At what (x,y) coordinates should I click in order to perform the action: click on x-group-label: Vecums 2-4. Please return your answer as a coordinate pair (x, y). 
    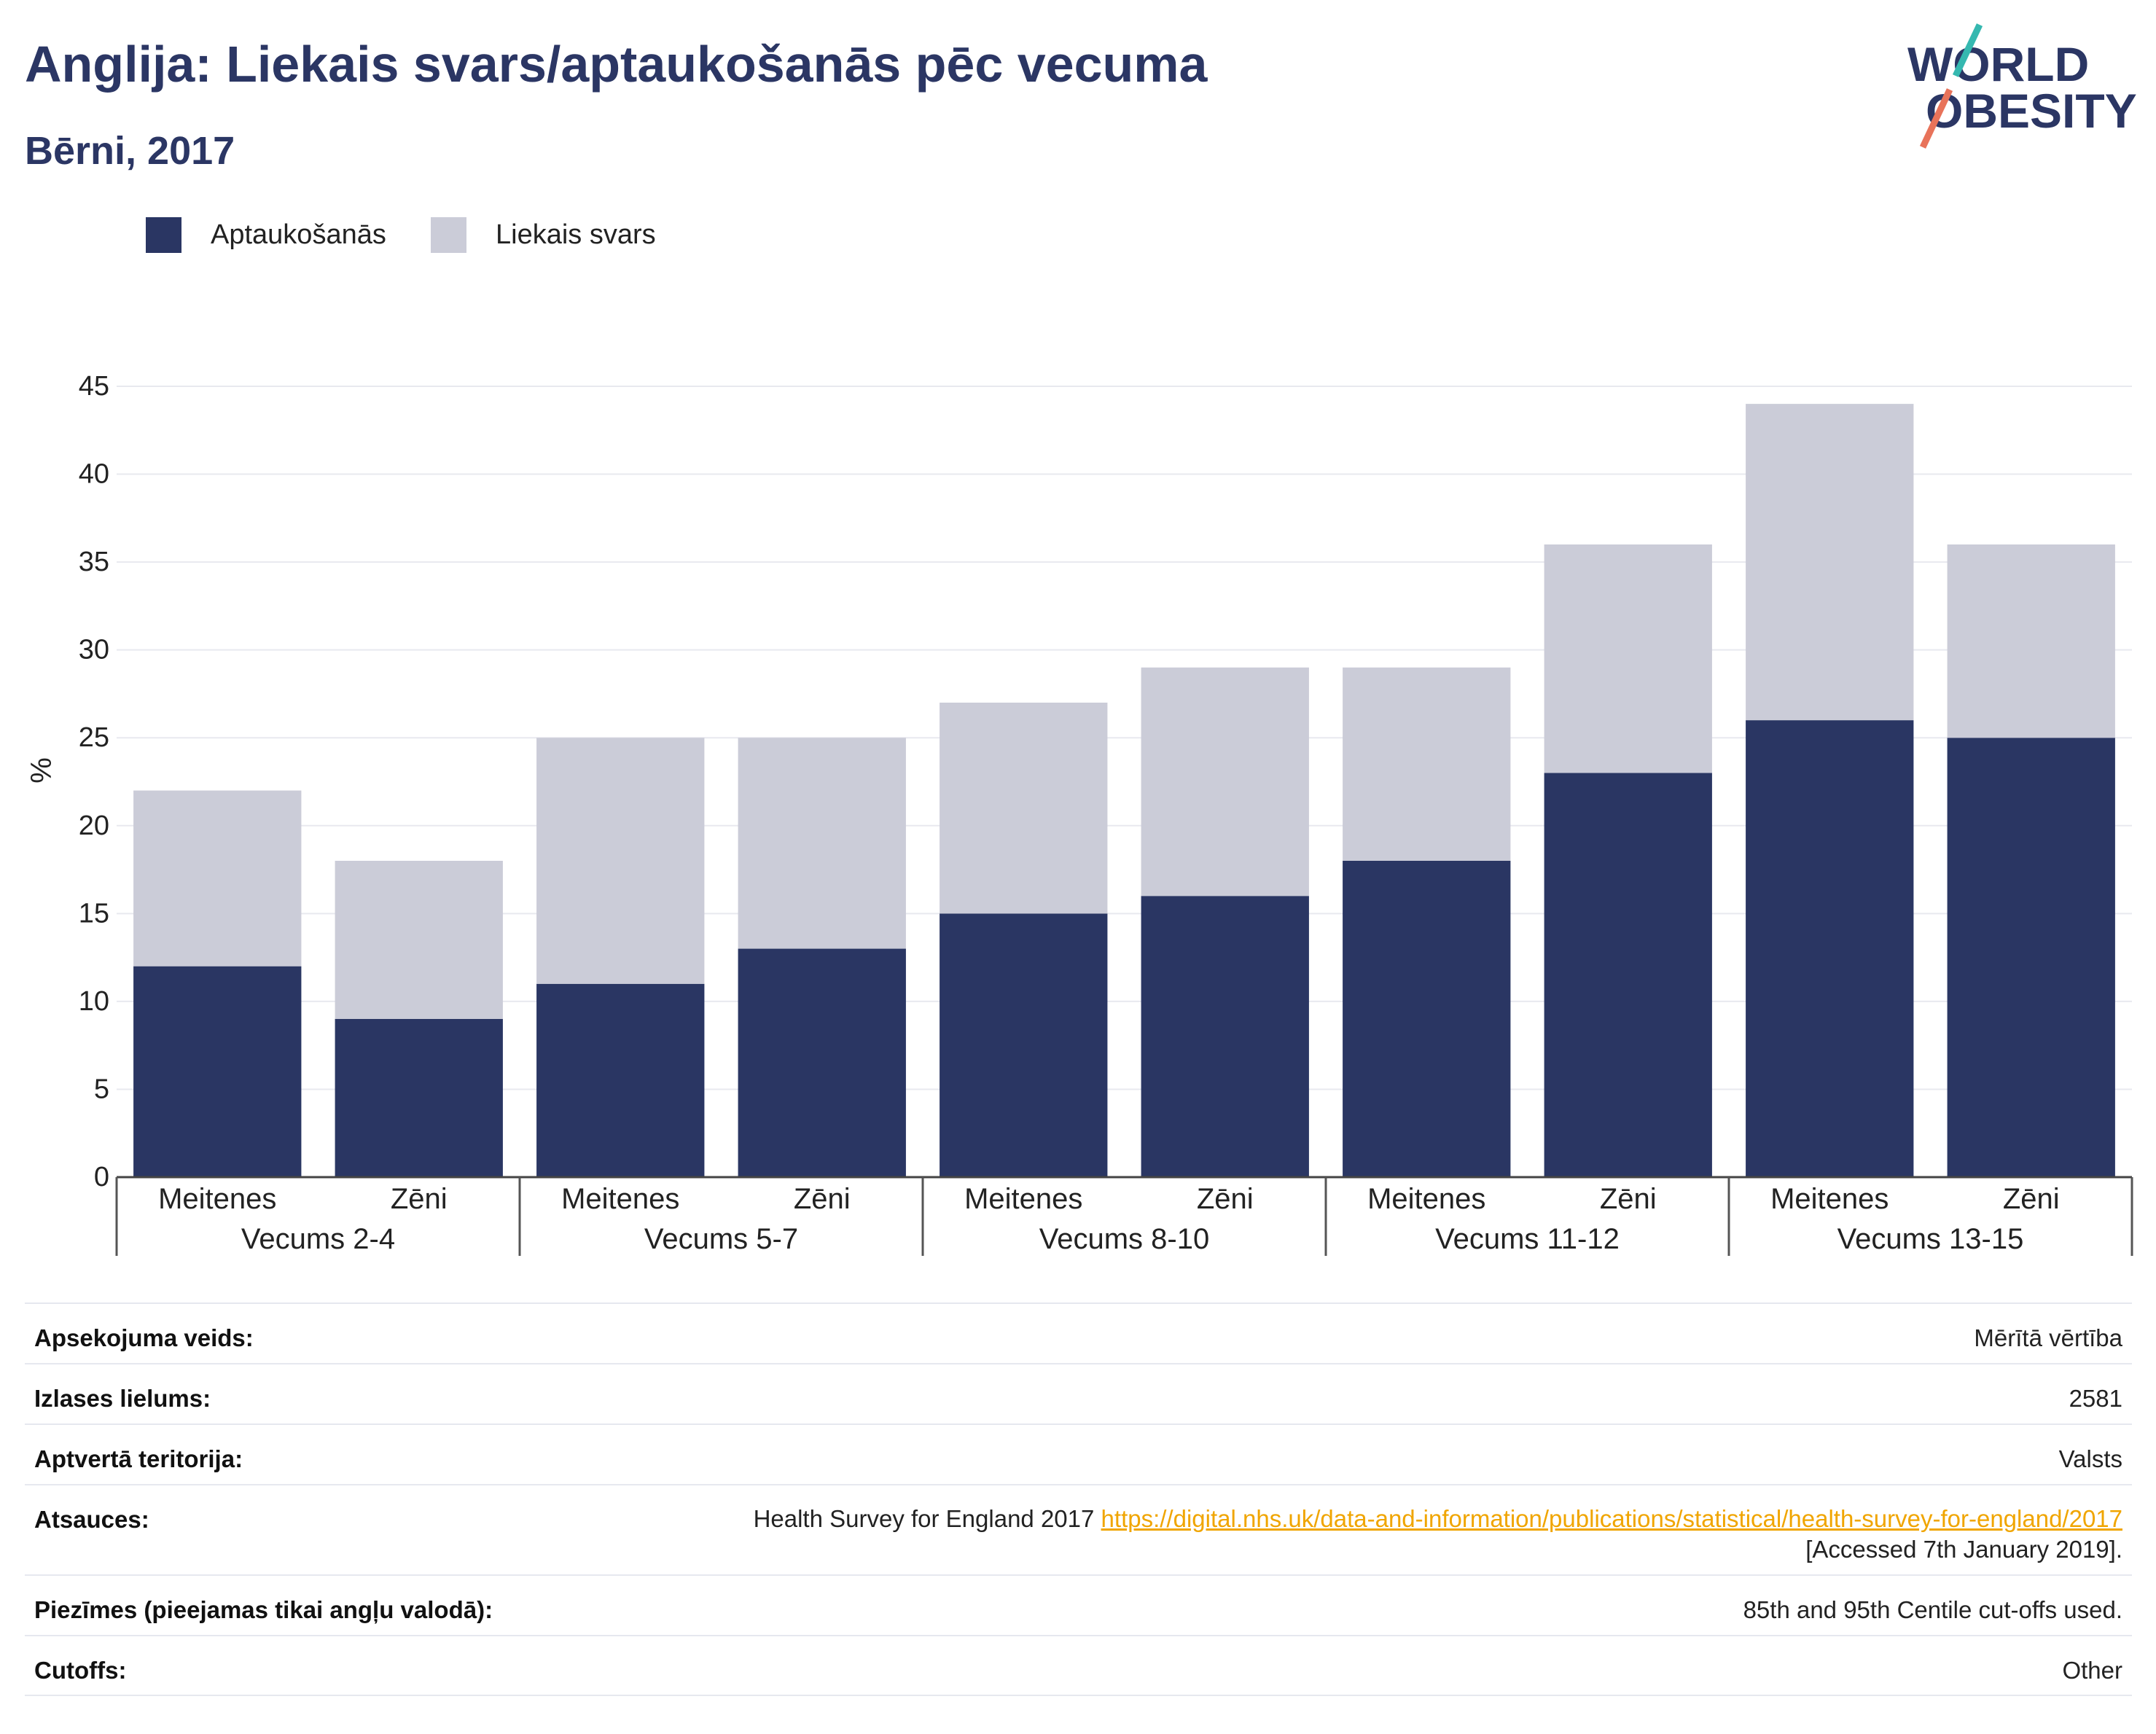
    Looking at the image, I should click on (318, 1239).